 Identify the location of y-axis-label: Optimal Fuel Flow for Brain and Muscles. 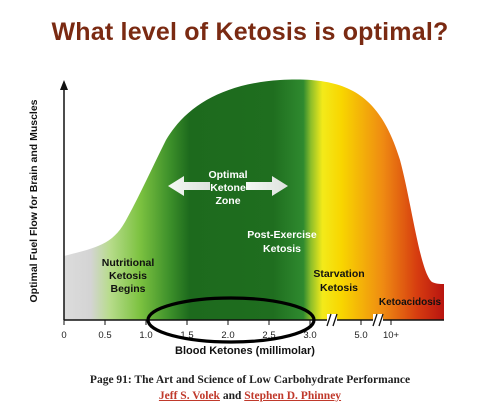
(34, 201).